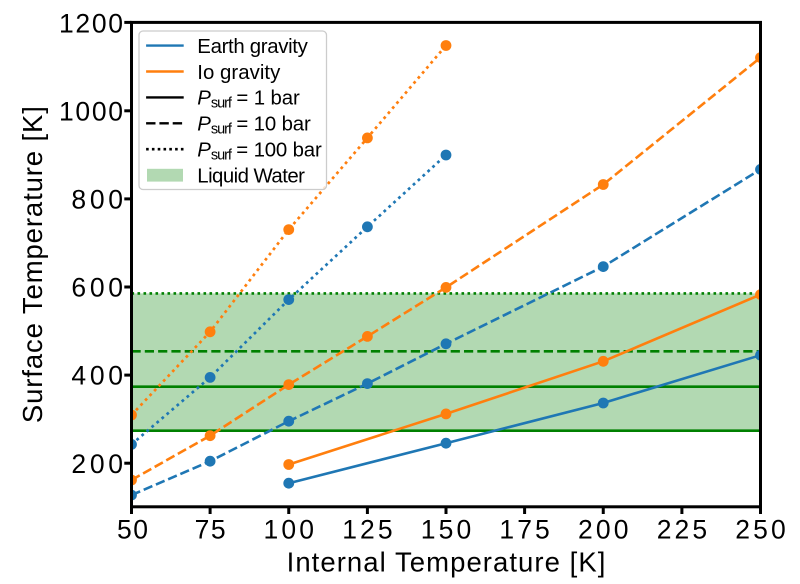 The height and width of the screenshot is (584, 800). Describe the element at coordinates (97, 200) in the screenshot. I see `svg-text: 800` at that location.